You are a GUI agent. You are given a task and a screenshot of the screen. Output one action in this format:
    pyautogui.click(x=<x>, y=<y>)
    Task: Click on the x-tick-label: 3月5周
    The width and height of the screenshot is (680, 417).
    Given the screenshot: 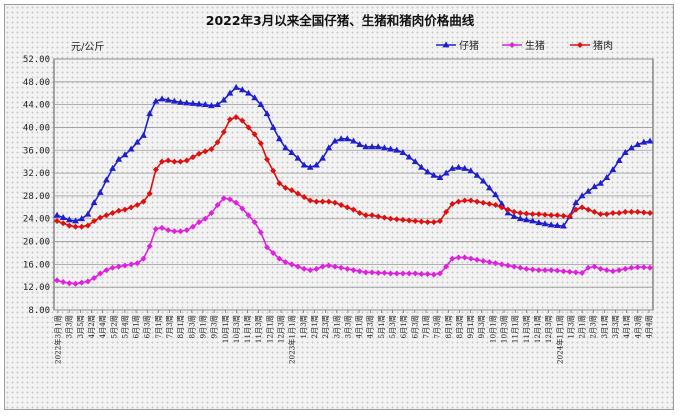 What is the action you would take?
    pyautogui.click(x=80, y=327)
    